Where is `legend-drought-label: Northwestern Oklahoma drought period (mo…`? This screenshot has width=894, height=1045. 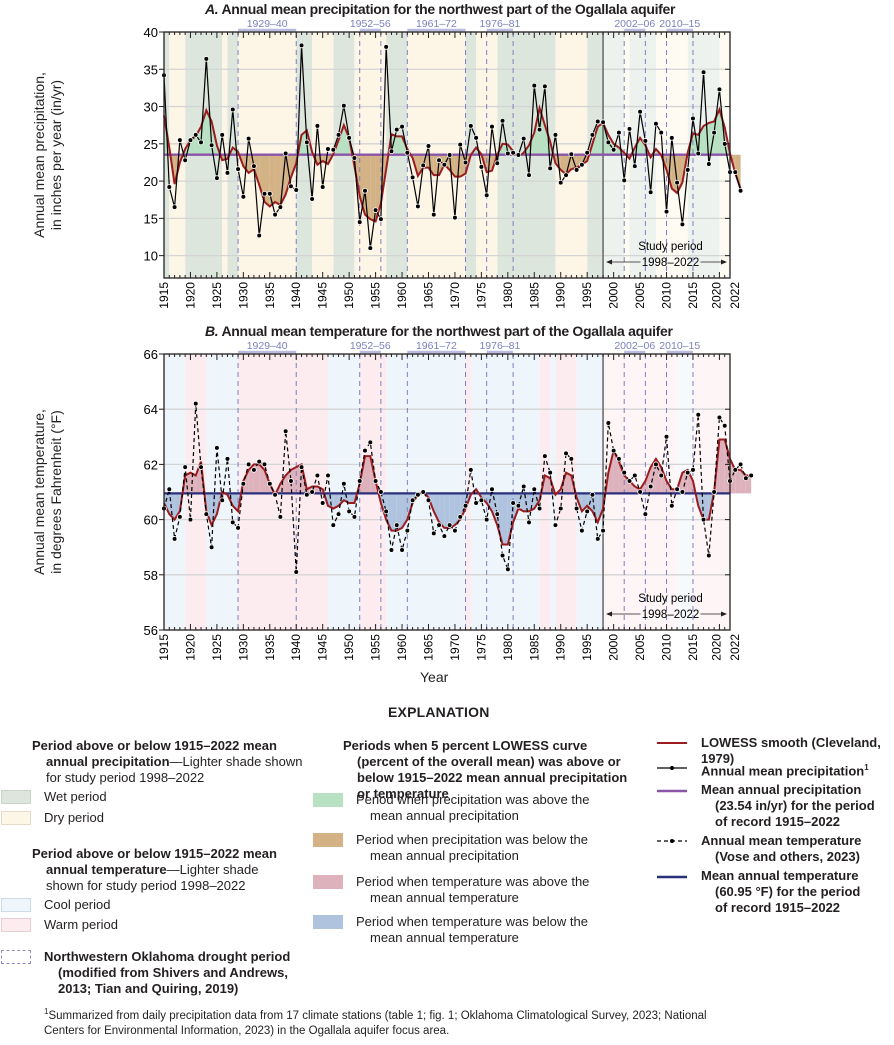
legend-drought-label: Northwestern Oklahoma drought period (mo… is located at coordinates (167, 972).